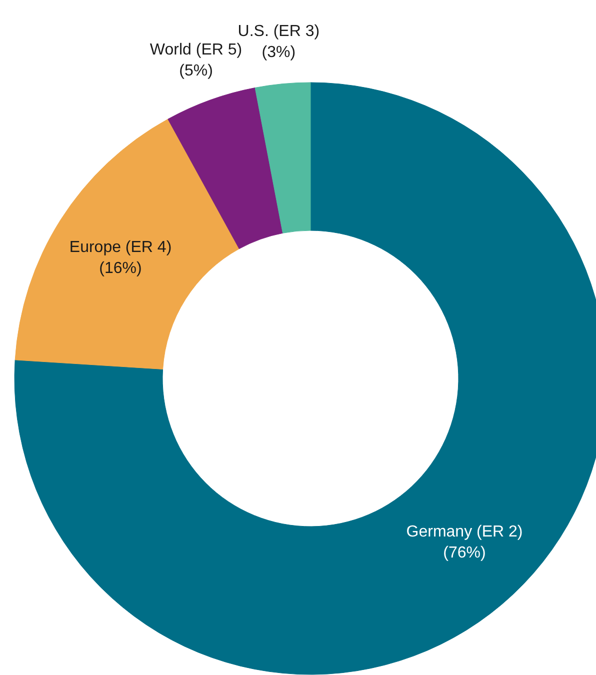  I want to click on data-label: (5%), so click(196, 71).